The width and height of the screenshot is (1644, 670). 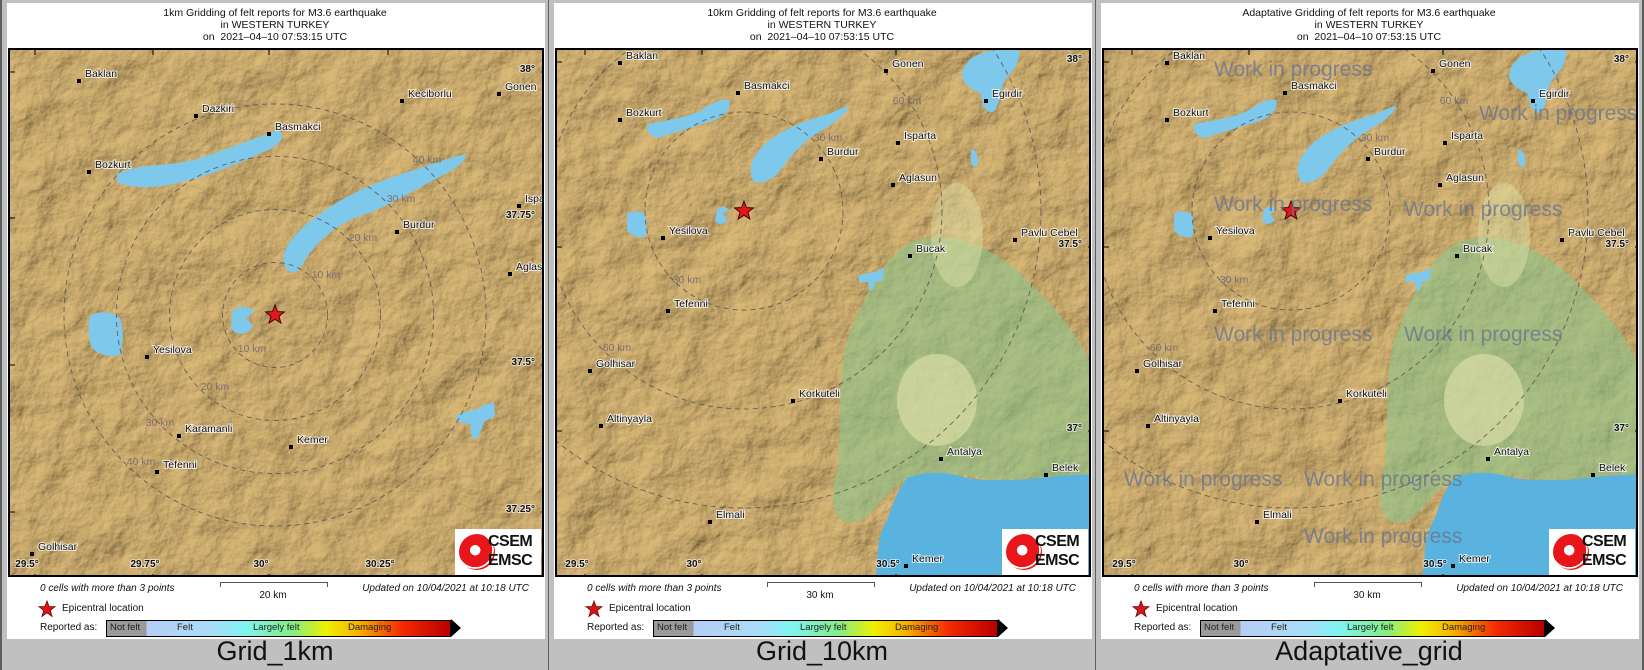 What do you see at coordinates (1369, 25) in the screenshot?
I see `title-line: in WESTERN TURKEY` at bounding box center [1369, 25].